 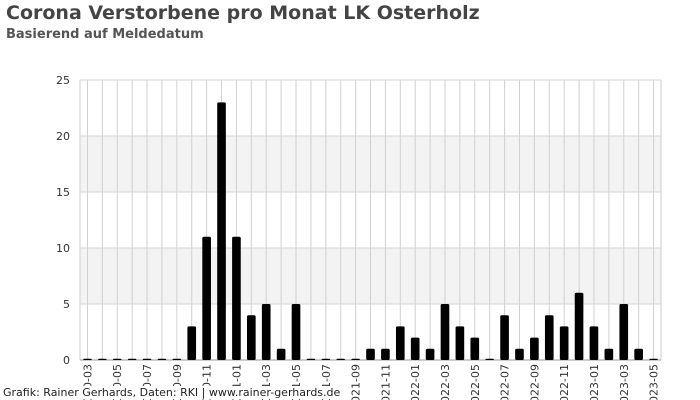 What do you see at coordinates (594, 382) in the screenshot?
I see `x-tick-label: 2023-01` at bounding box center [594, 382].